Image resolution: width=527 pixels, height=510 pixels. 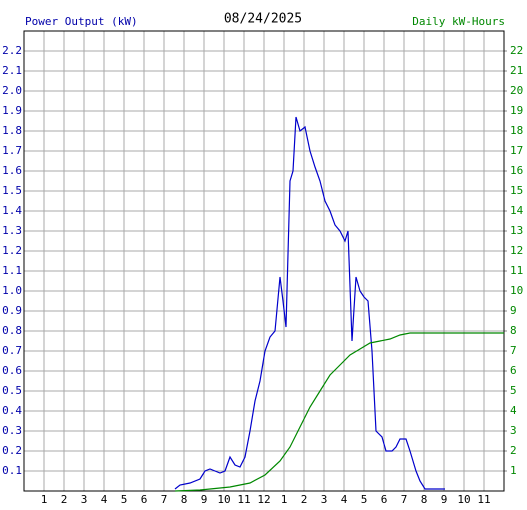 What do you see at coordinates (516, 290) in the screenshot?
I see `y2-tick-label: 10` at bounding box center [516, 290].